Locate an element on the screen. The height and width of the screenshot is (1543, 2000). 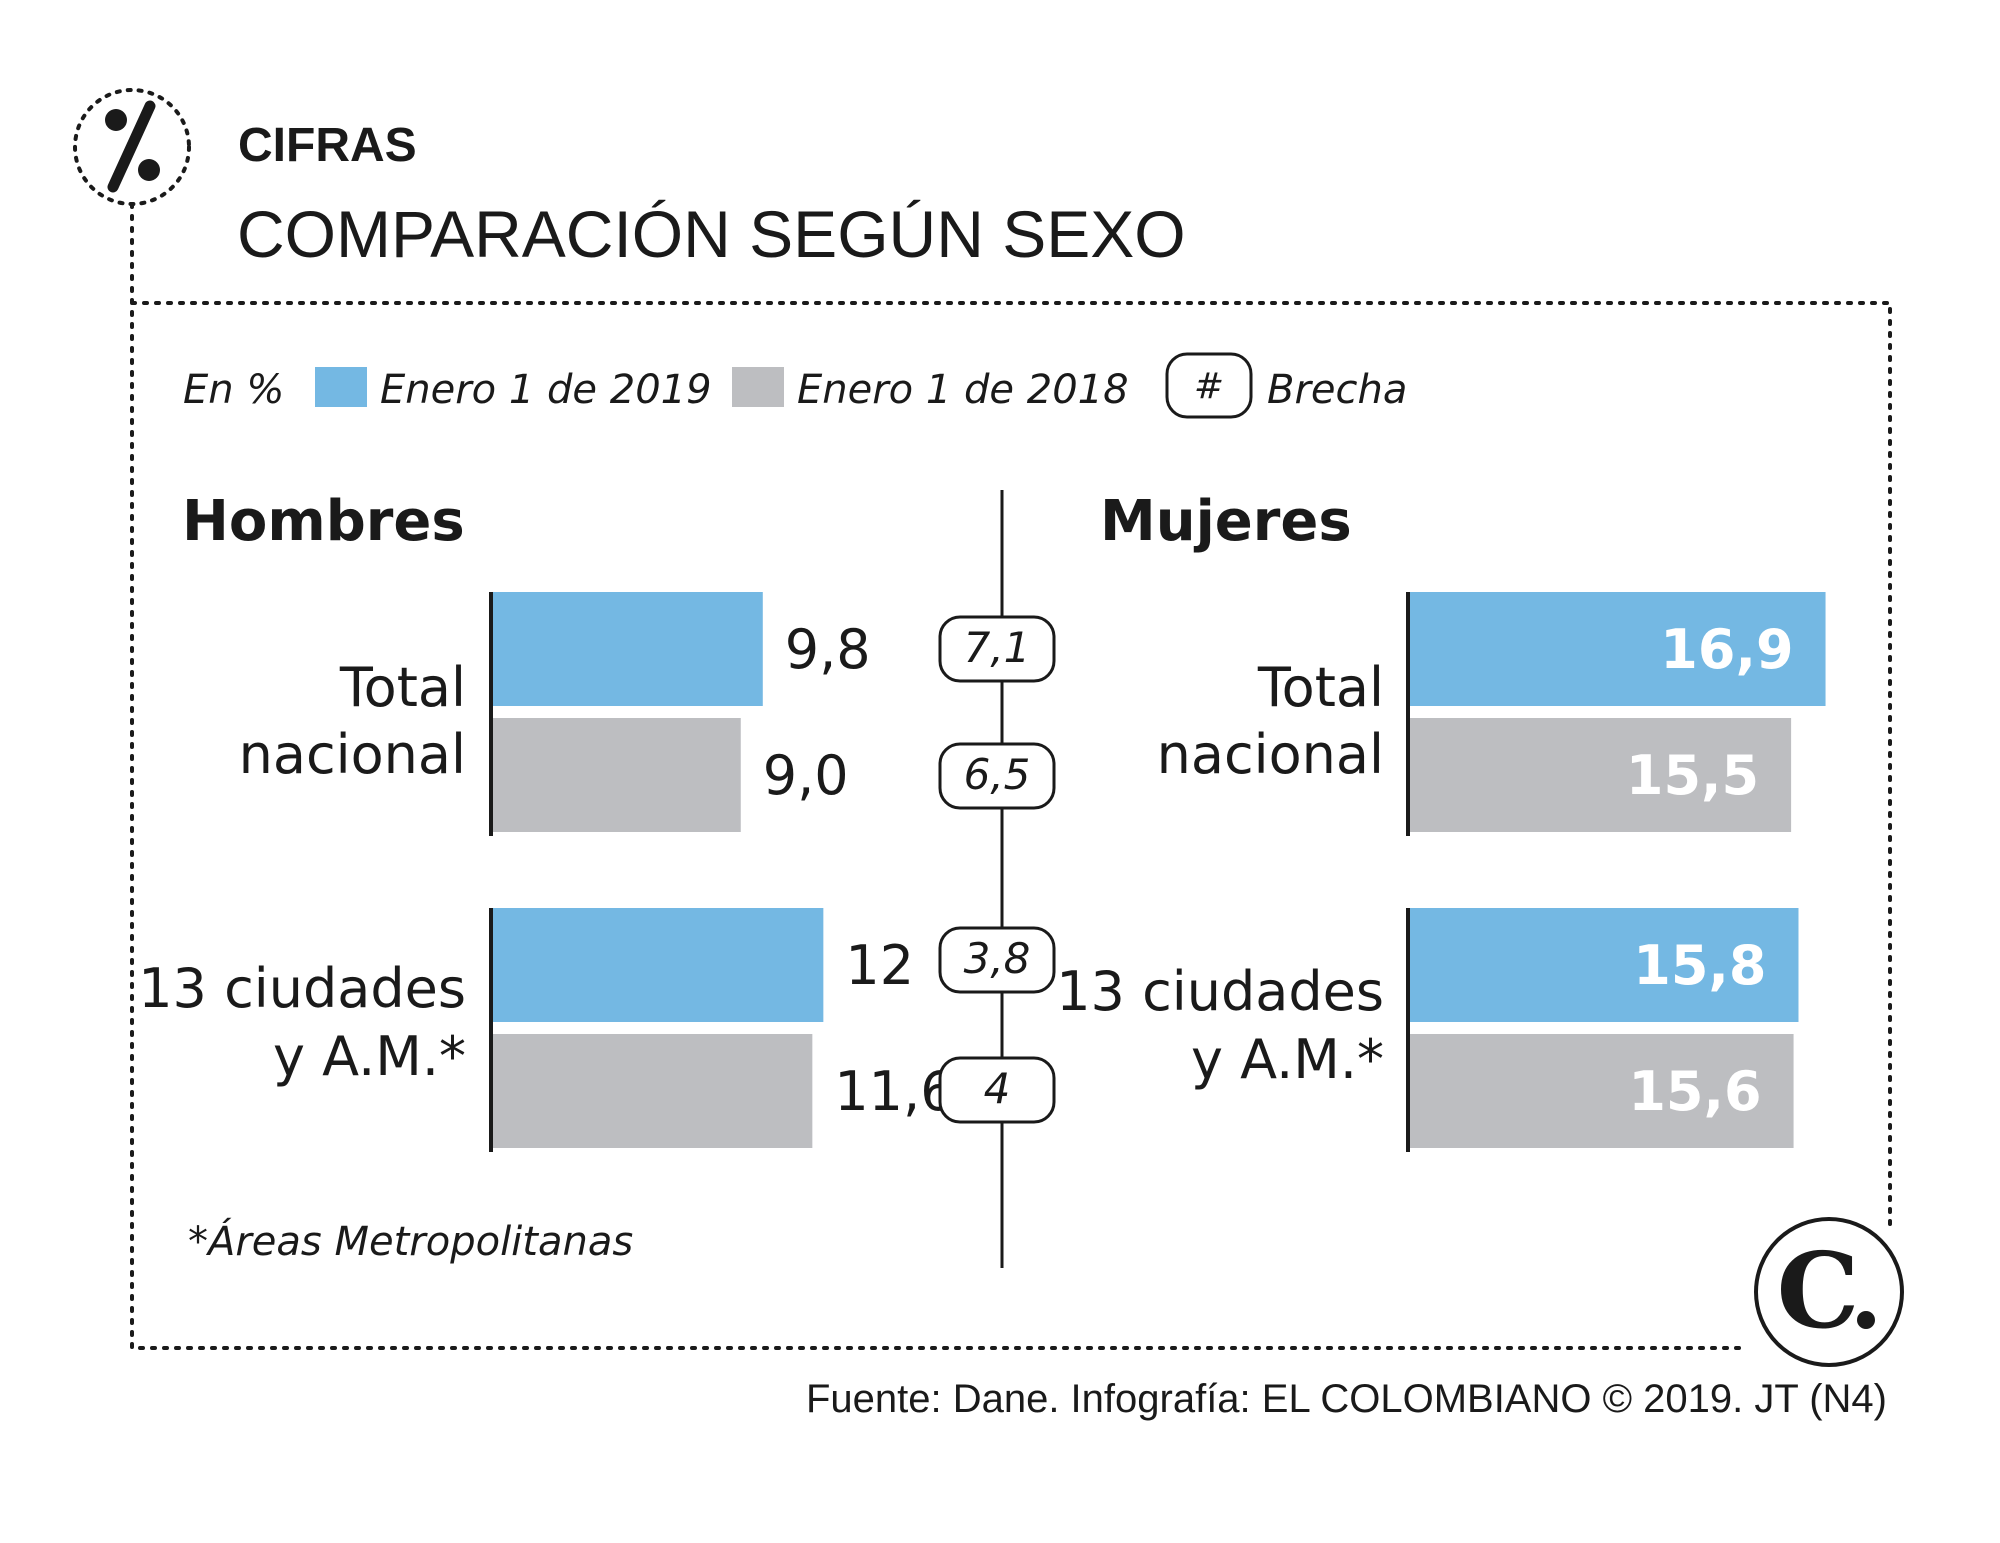
el-colombiano-logo: C is located at coordinates (1829, 1292).